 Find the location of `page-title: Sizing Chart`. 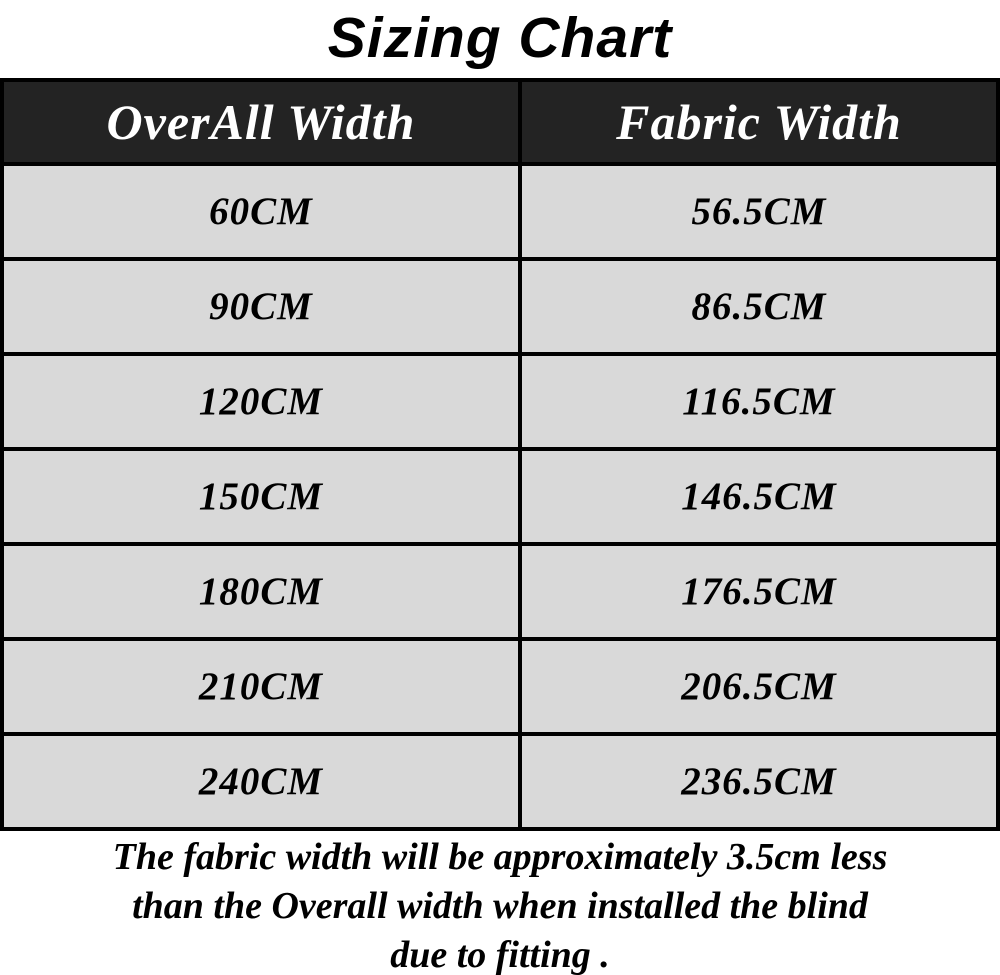

page-title: Sizing Chart is located at coordinates (500, 38).